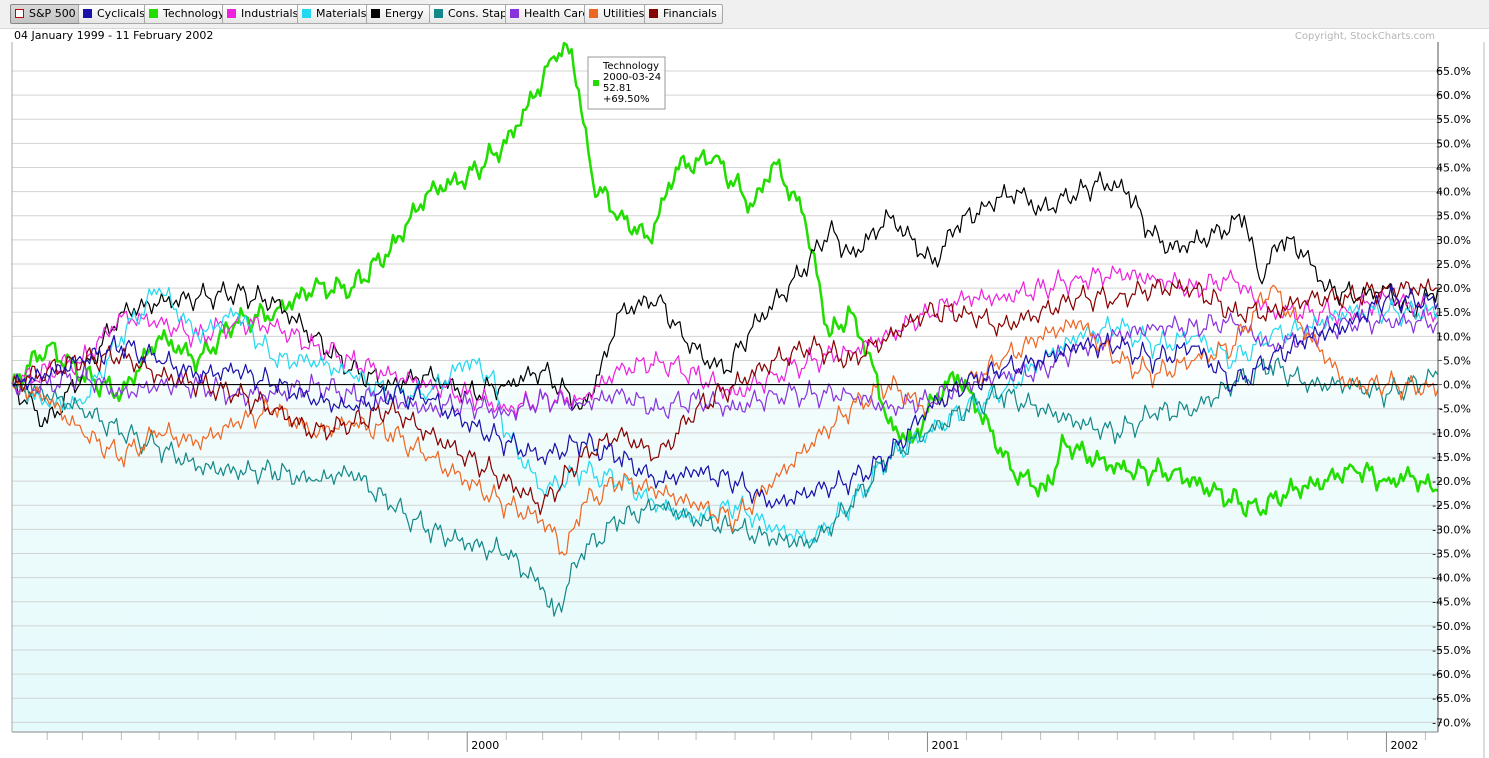  I want to click on legend-button-materials: Materials, so click(335, 14).